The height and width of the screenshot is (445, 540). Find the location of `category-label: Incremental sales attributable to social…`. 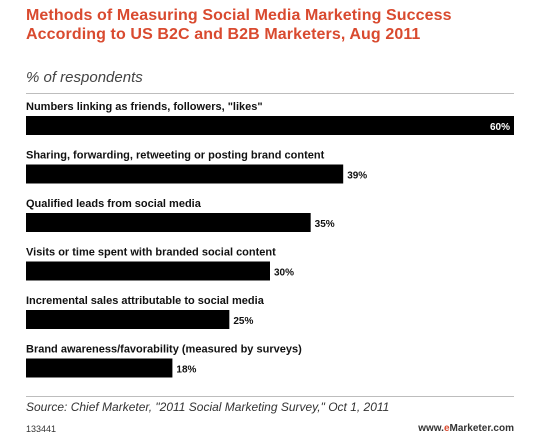

category-label: Incremental sales attributable to social… is located at coordinates (145, 301).